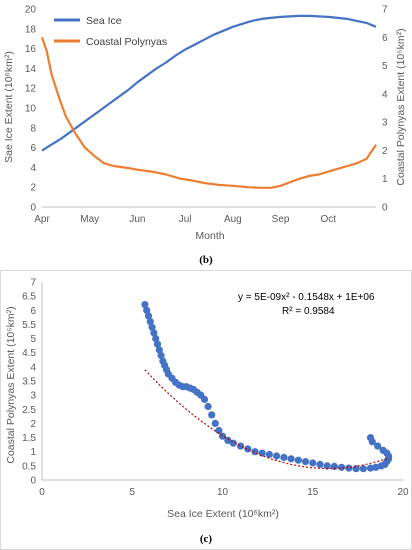 Image resolution: width=412 pixels, height=550 pixels. I want to click on chart-c-ytick: 1.5, so click(29, 438).